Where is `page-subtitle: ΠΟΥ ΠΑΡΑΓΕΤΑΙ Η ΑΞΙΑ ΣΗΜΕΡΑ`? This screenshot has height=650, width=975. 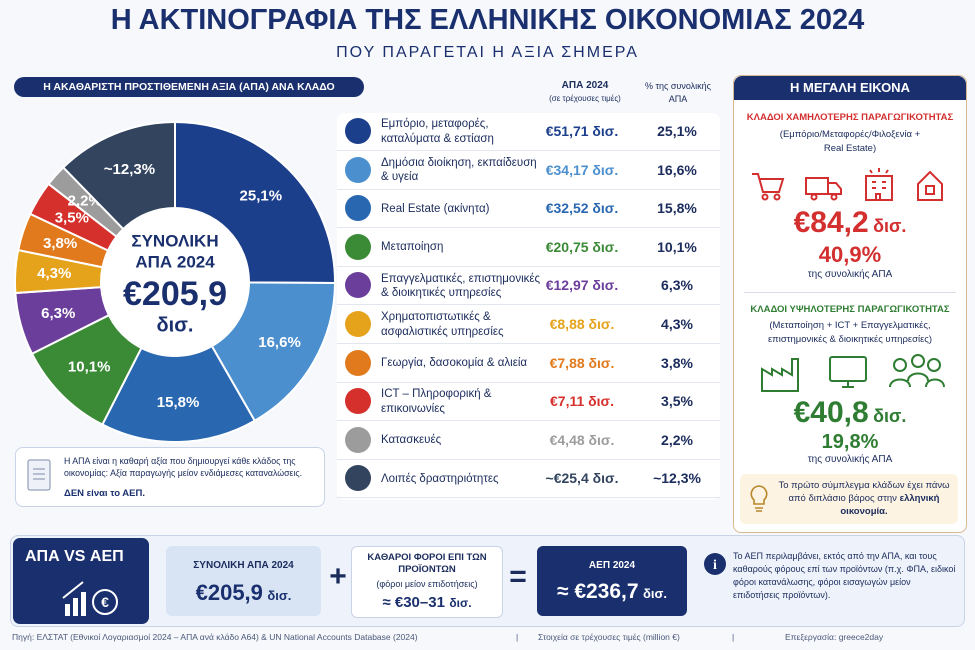
page-subtitle: ΠΟΥ ΠΑΡΑΓΕΤΑΙ Η ΑΞΙΑ ΣΗΜΕΡΑ is located at coordinates (487, 52).